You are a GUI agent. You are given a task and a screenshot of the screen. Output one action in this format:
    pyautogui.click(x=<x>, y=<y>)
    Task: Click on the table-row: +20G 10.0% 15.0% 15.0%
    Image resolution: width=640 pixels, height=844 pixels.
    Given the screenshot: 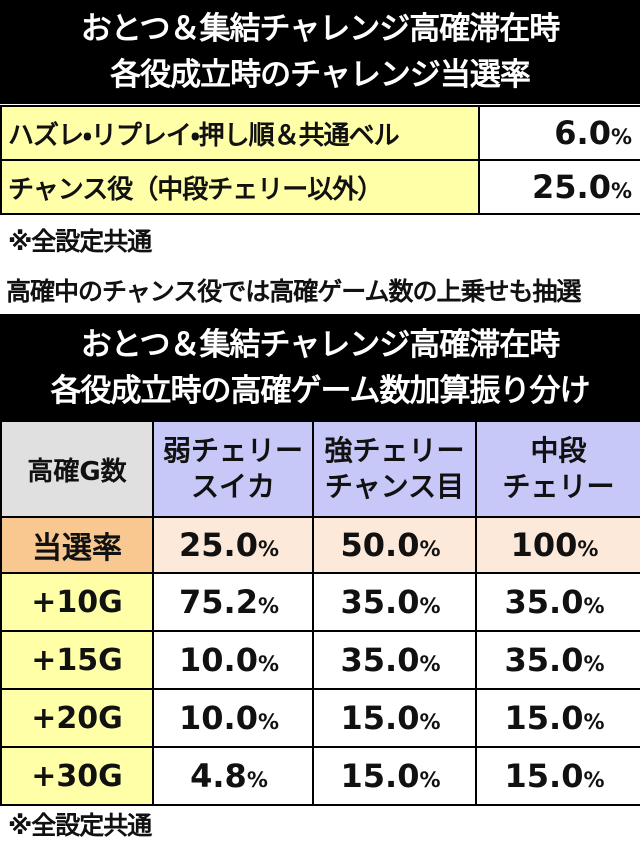 What is the action you would take?
    pyautogui.click(x=320, y=718)
    